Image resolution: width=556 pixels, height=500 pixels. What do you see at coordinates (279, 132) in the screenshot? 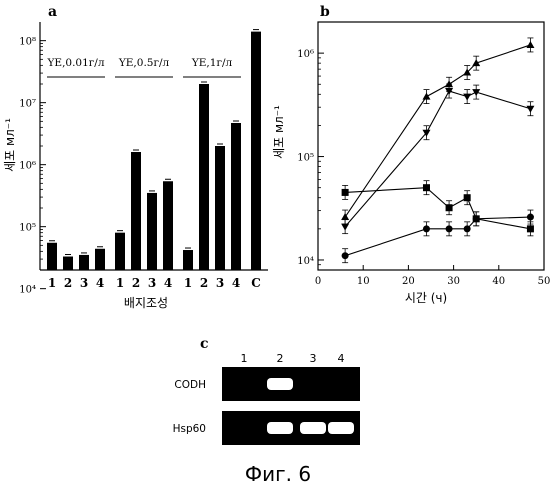
I see `panel-b-y-axis-label: 세포 мл⁻¹` at bounding box center [279, 132].